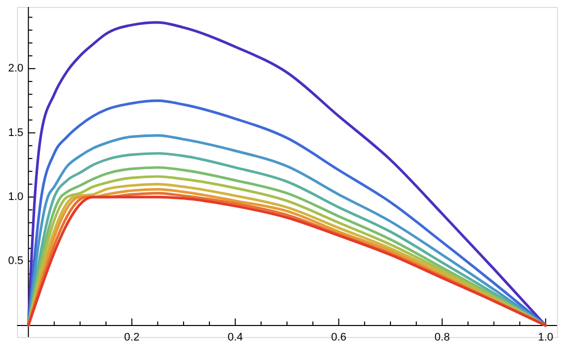  What do you see at coordinates (16, 132) in the screenshot?
I see `y-tick-label: 1.5` at bounding box center [16, 132].